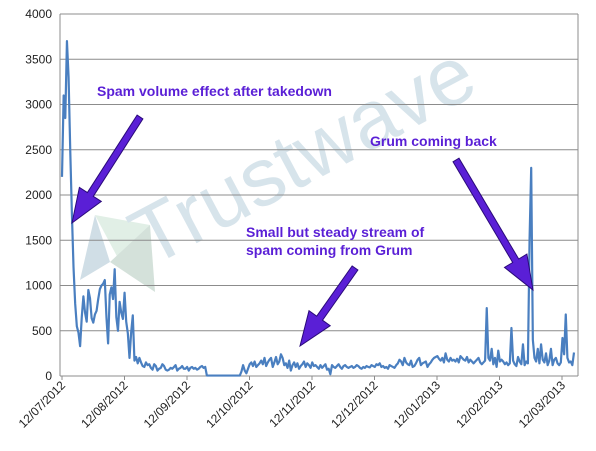 This screenshot has height=451, width=596. Describe the element at coordinates (329, 306) in the screenshot. I see `arrow-steady` at that location.